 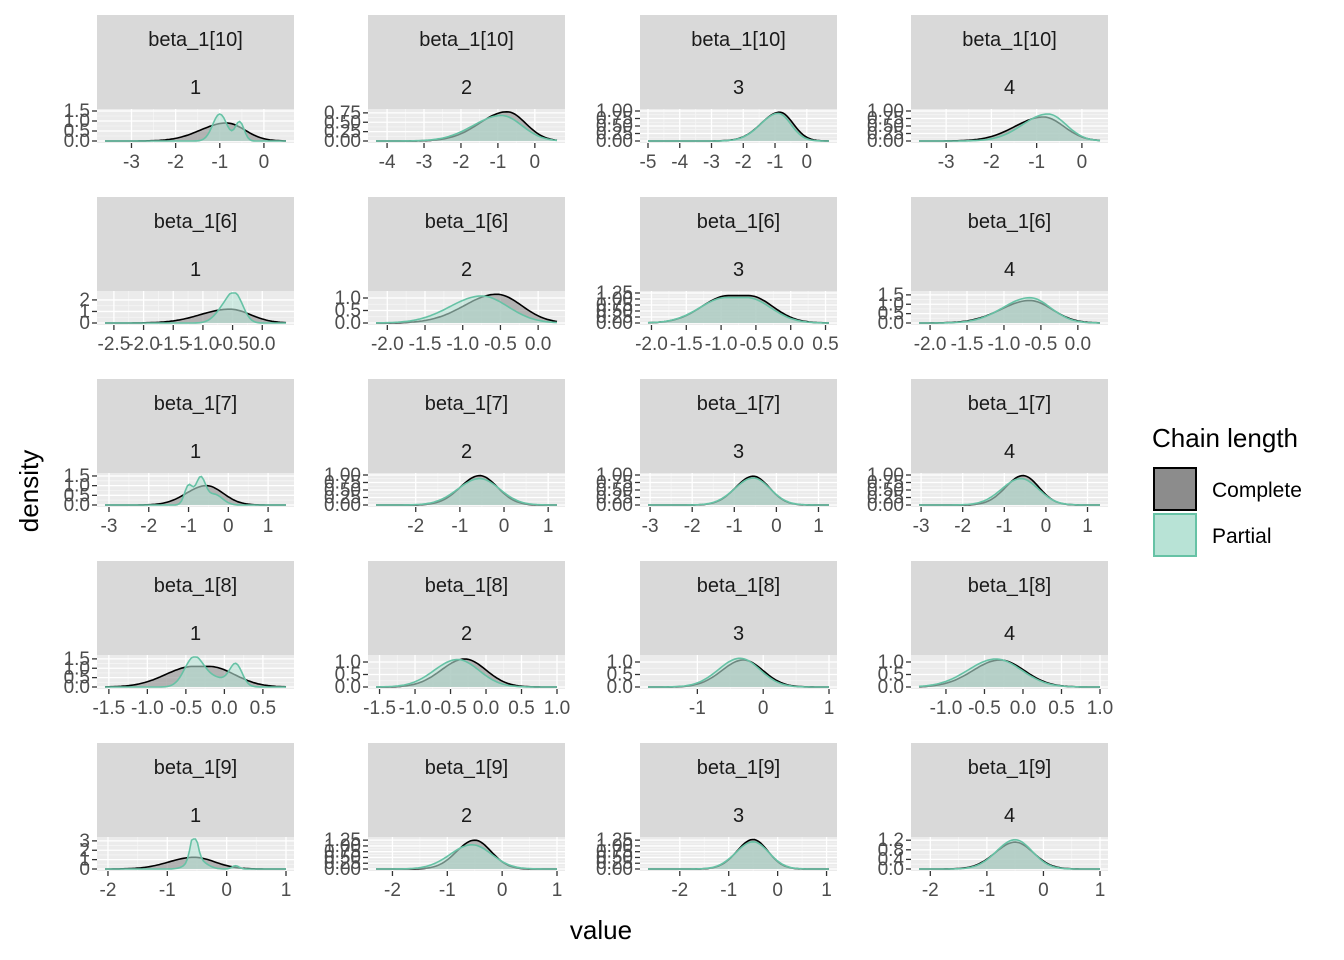 What do you see at coordinates (722, 640) in the screenshot?
I see `facet-panel: beta_1[8] 3 0.00.51.0 -1 0 1` at bounding box center [722, 640].